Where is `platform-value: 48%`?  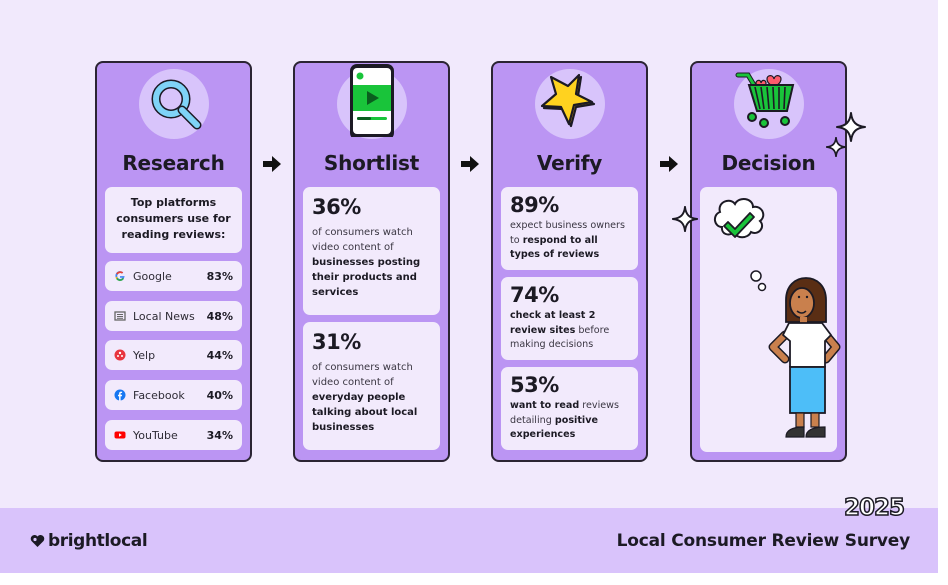 platform-value: 48% is located at coordinates (219, 316).